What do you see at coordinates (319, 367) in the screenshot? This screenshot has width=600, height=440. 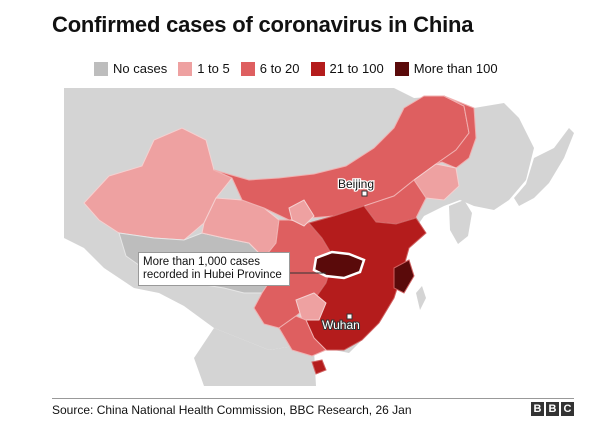 I see `region-hainan` at bounding box center [319, 367].